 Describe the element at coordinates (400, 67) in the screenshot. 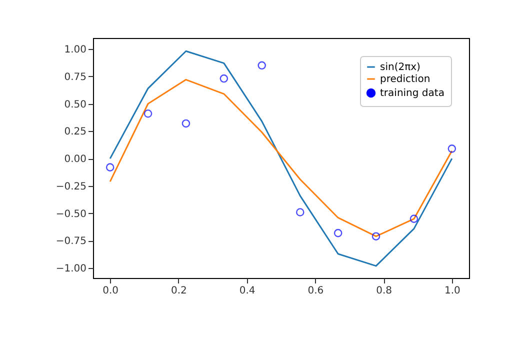

I see `legend-label: sin(2πx)` at that location.